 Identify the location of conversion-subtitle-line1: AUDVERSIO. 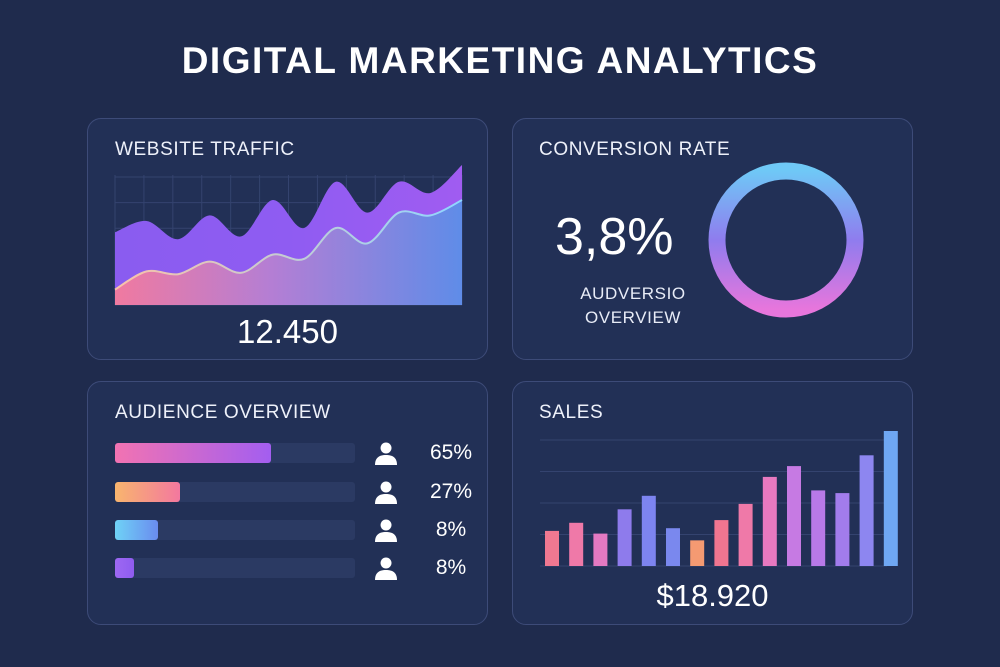
(633, 293).